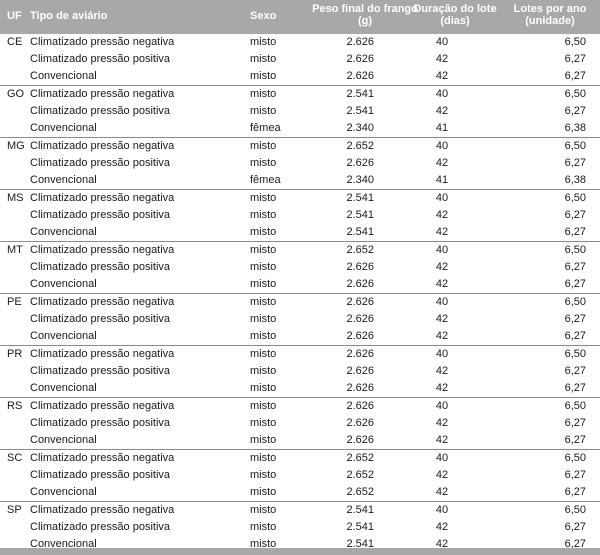 Image resolution: width=600 pixels, height=555 pixels. What do you see at coordinates (15, 458) in the screenshot?
I see `cell-uf: SC` at bounding box center [15, 458].